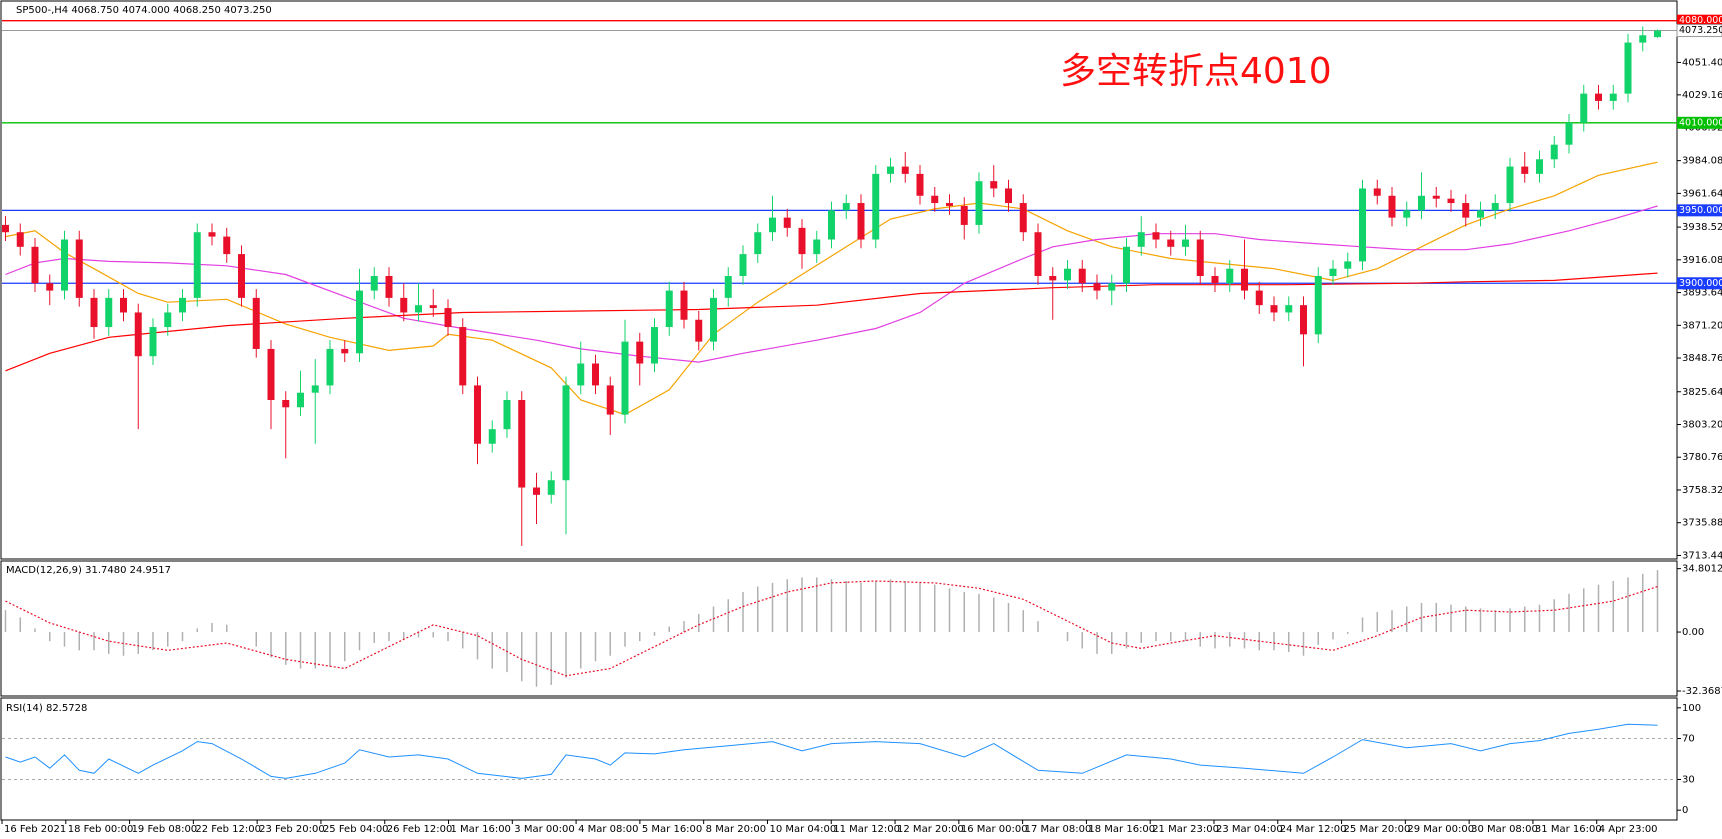 This screenshot has width=1722, height=839. I want to click on y-tick-label: 0.00, so click(1693, 632).